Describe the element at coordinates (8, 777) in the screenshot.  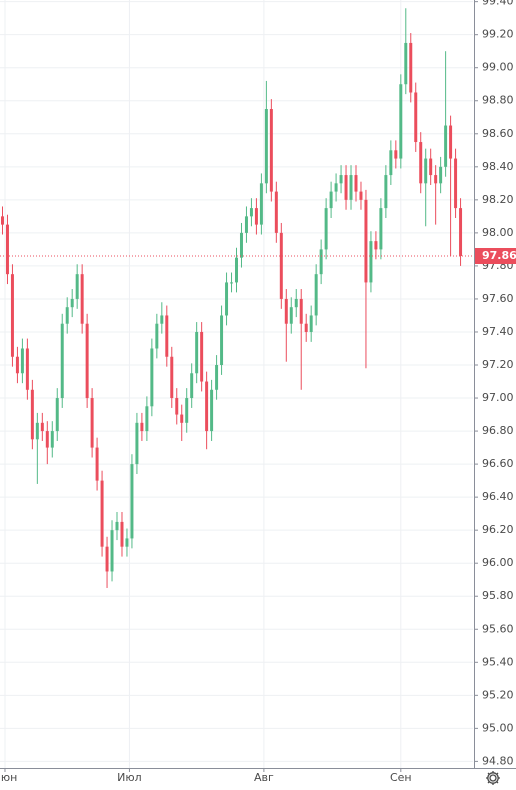
I see `x-tick-label: Июн` at that location.